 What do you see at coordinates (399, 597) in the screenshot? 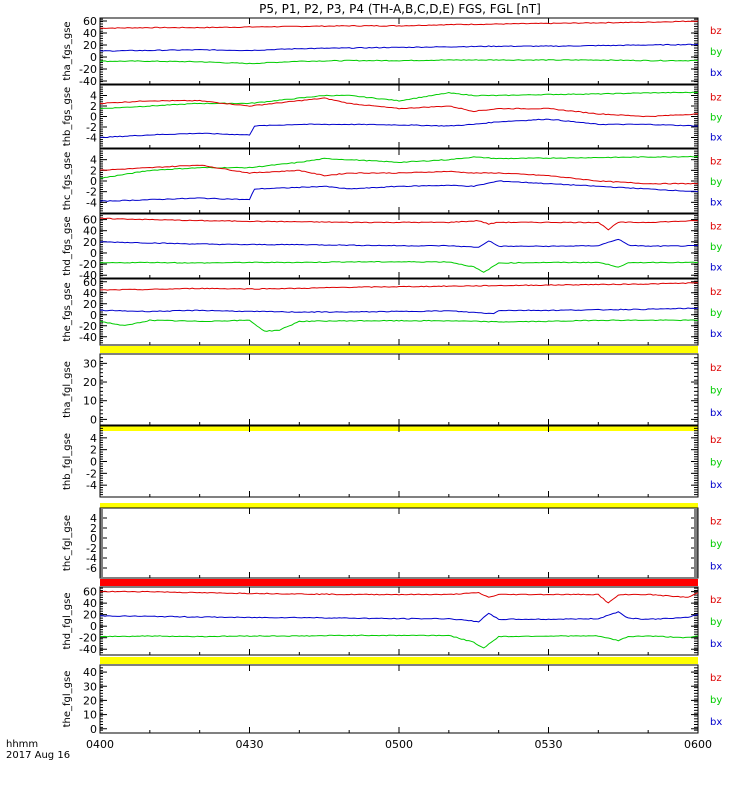
I see `series-bz-thd_fgl_gse` at bounding box center [399, 597].